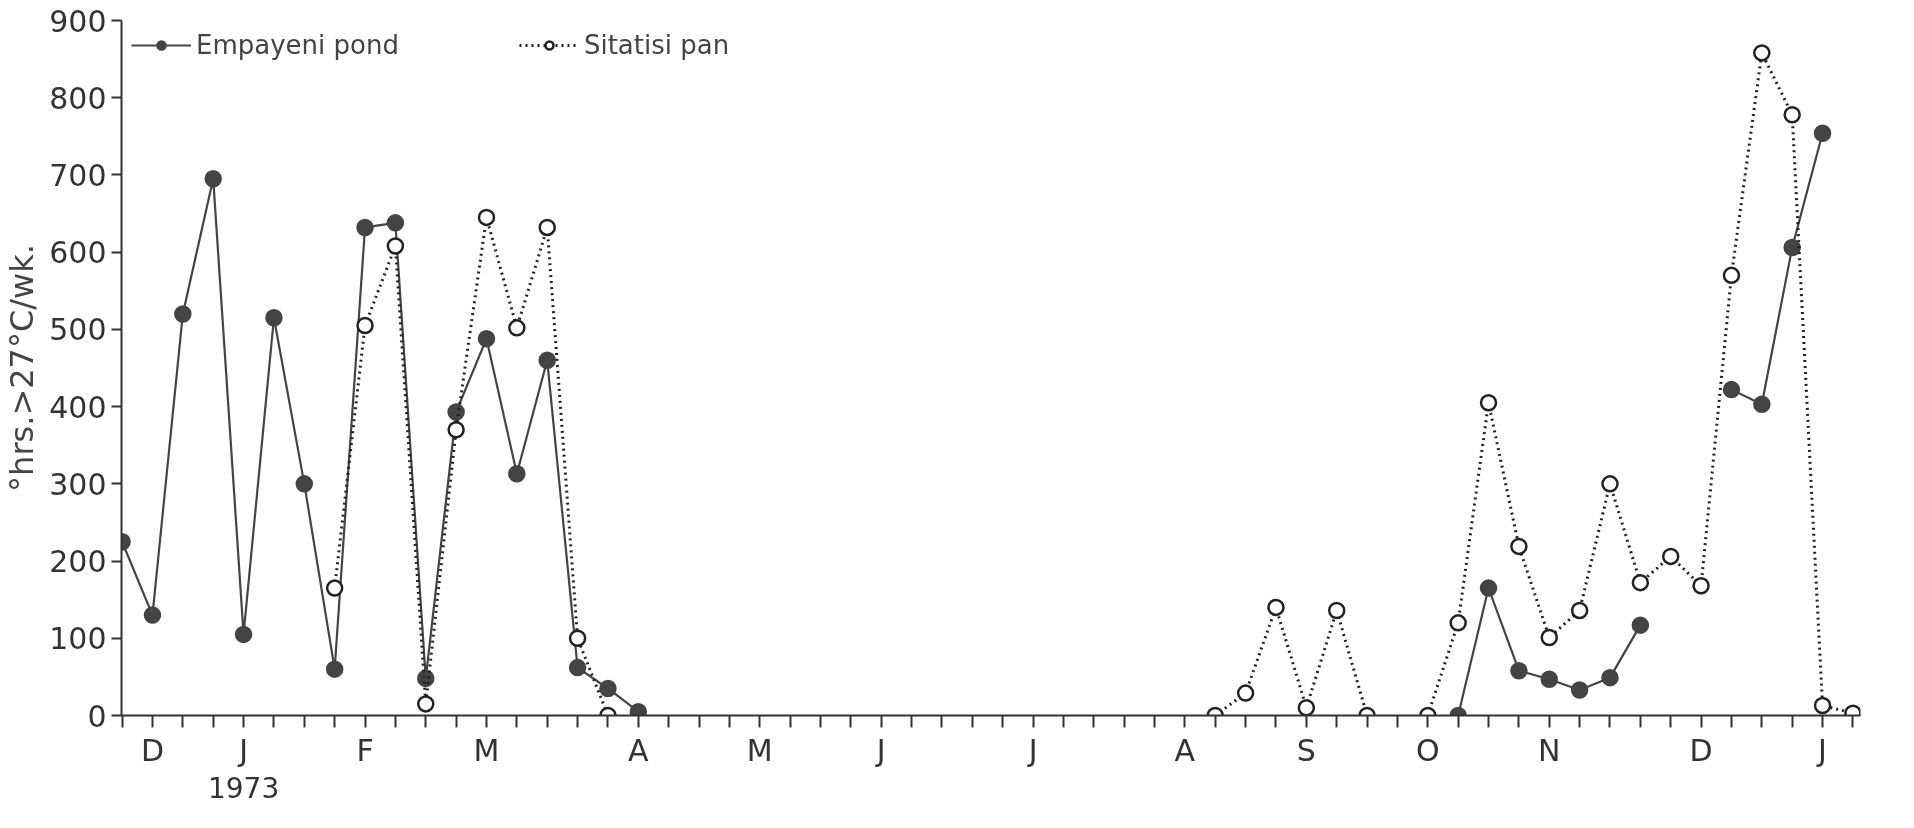 The width and height of the screenshot is (1914, 828). What do you see at coordinates (656, 45) in the screenshot?
I see `legend-label: Sitatisi pan` at bounding box center [656, 45].